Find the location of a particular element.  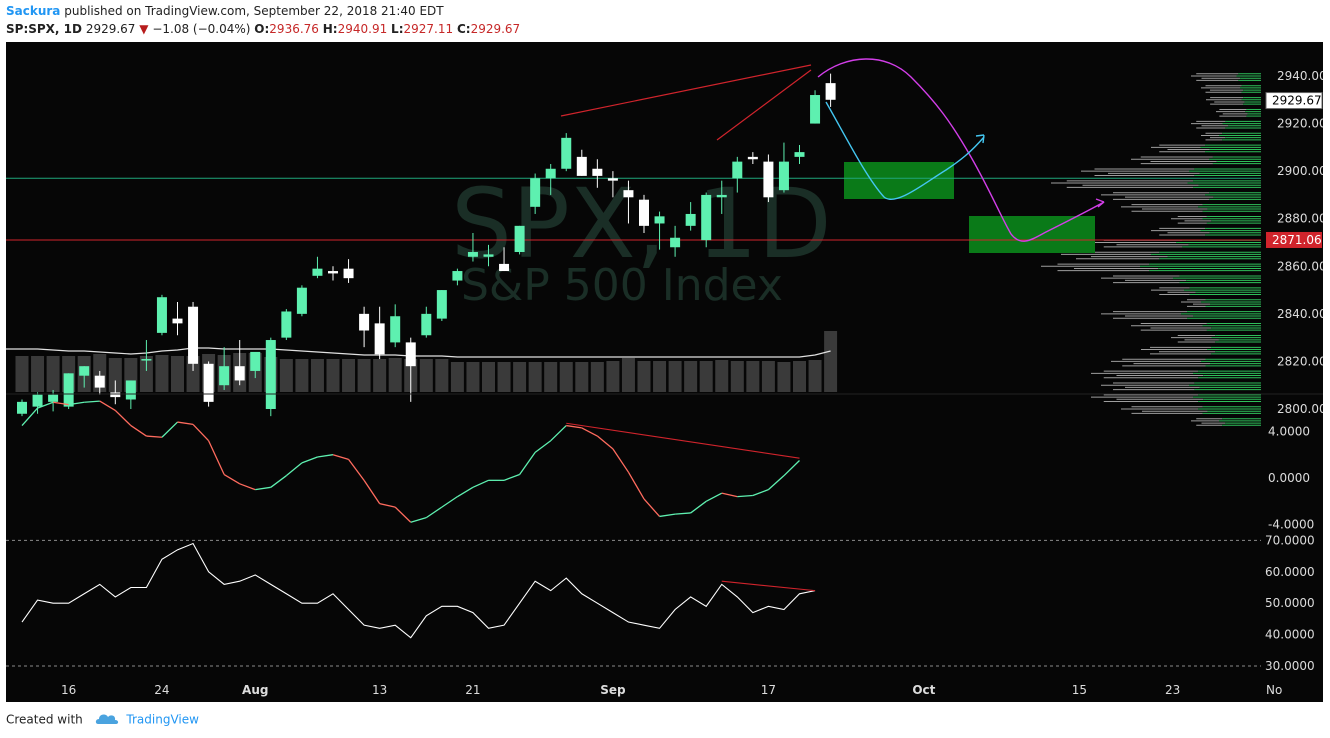

price-axis-label: 2840.00 is located at coordinates (1300, 314).